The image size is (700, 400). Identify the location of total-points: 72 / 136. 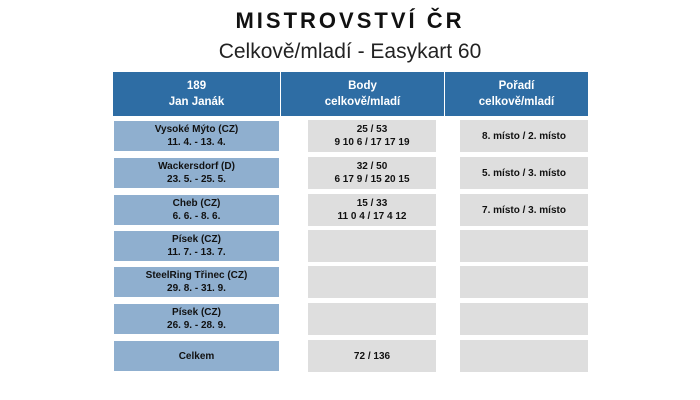
(372, 356).